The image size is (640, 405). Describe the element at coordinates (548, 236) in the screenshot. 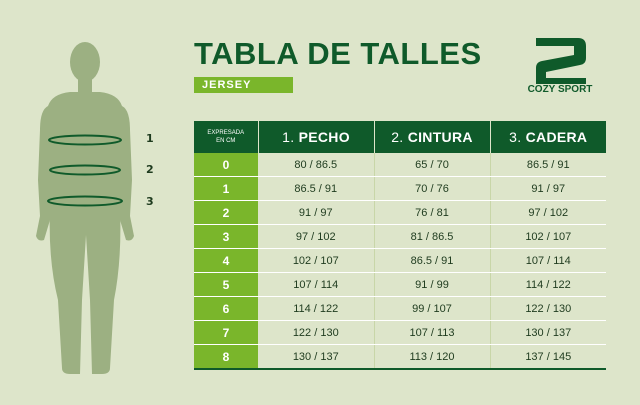

I see `cadera-cell: 102 / 107` at that location.